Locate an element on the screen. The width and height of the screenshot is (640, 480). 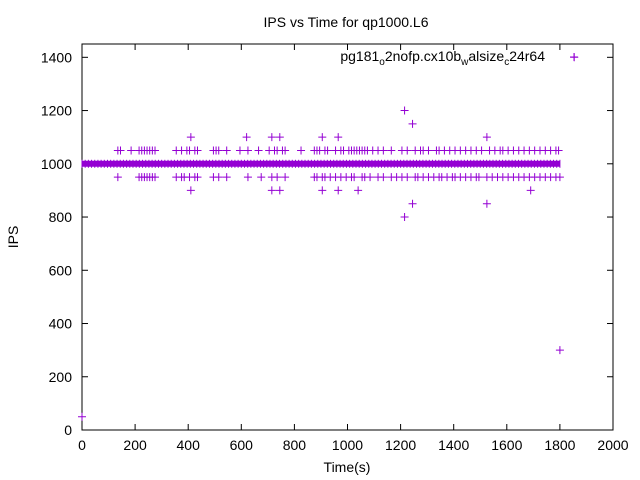
legend-marker-plus is located at coordinates (574, 57).